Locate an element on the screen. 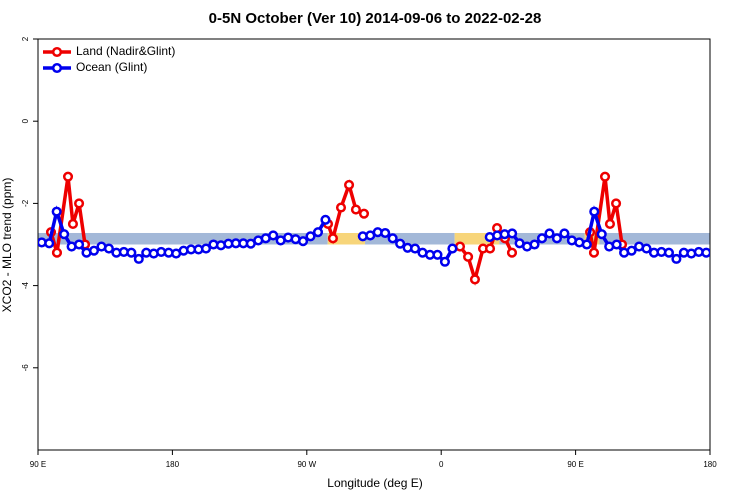  y-tick-label: -6 is located at coordinates (25, 368).